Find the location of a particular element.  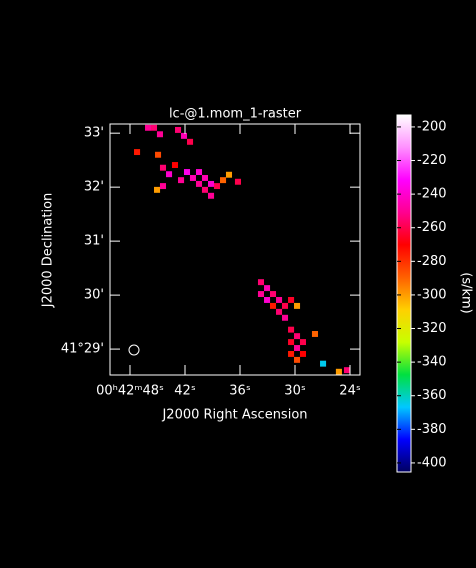

colorbar-tick-label: -240 is located at coordinates (432, 194).